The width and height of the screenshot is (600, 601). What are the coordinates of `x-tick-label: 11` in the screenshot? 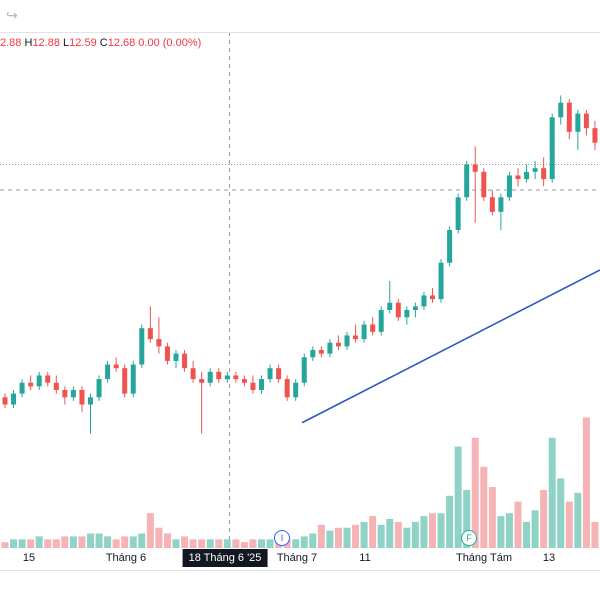 It's located at (365, 558).